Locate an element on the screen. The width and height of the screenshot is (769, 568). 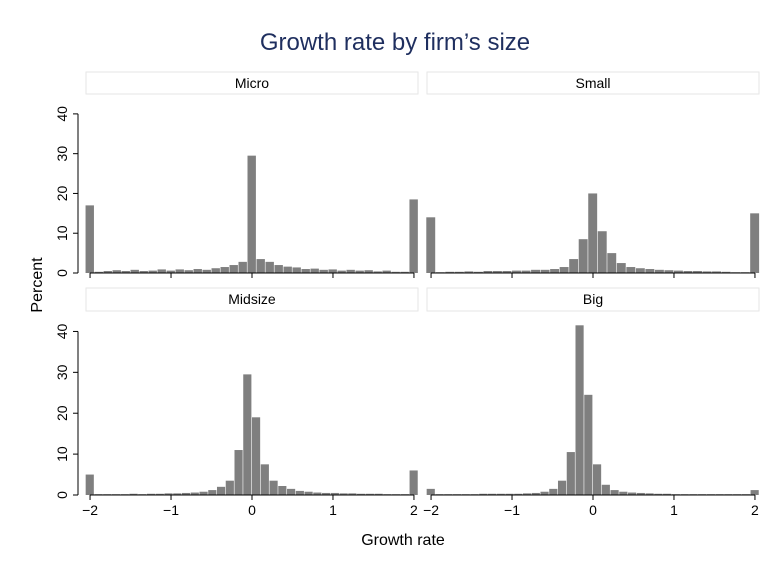
x-axis-label: Growth rate is located at coordinates (403, 540).